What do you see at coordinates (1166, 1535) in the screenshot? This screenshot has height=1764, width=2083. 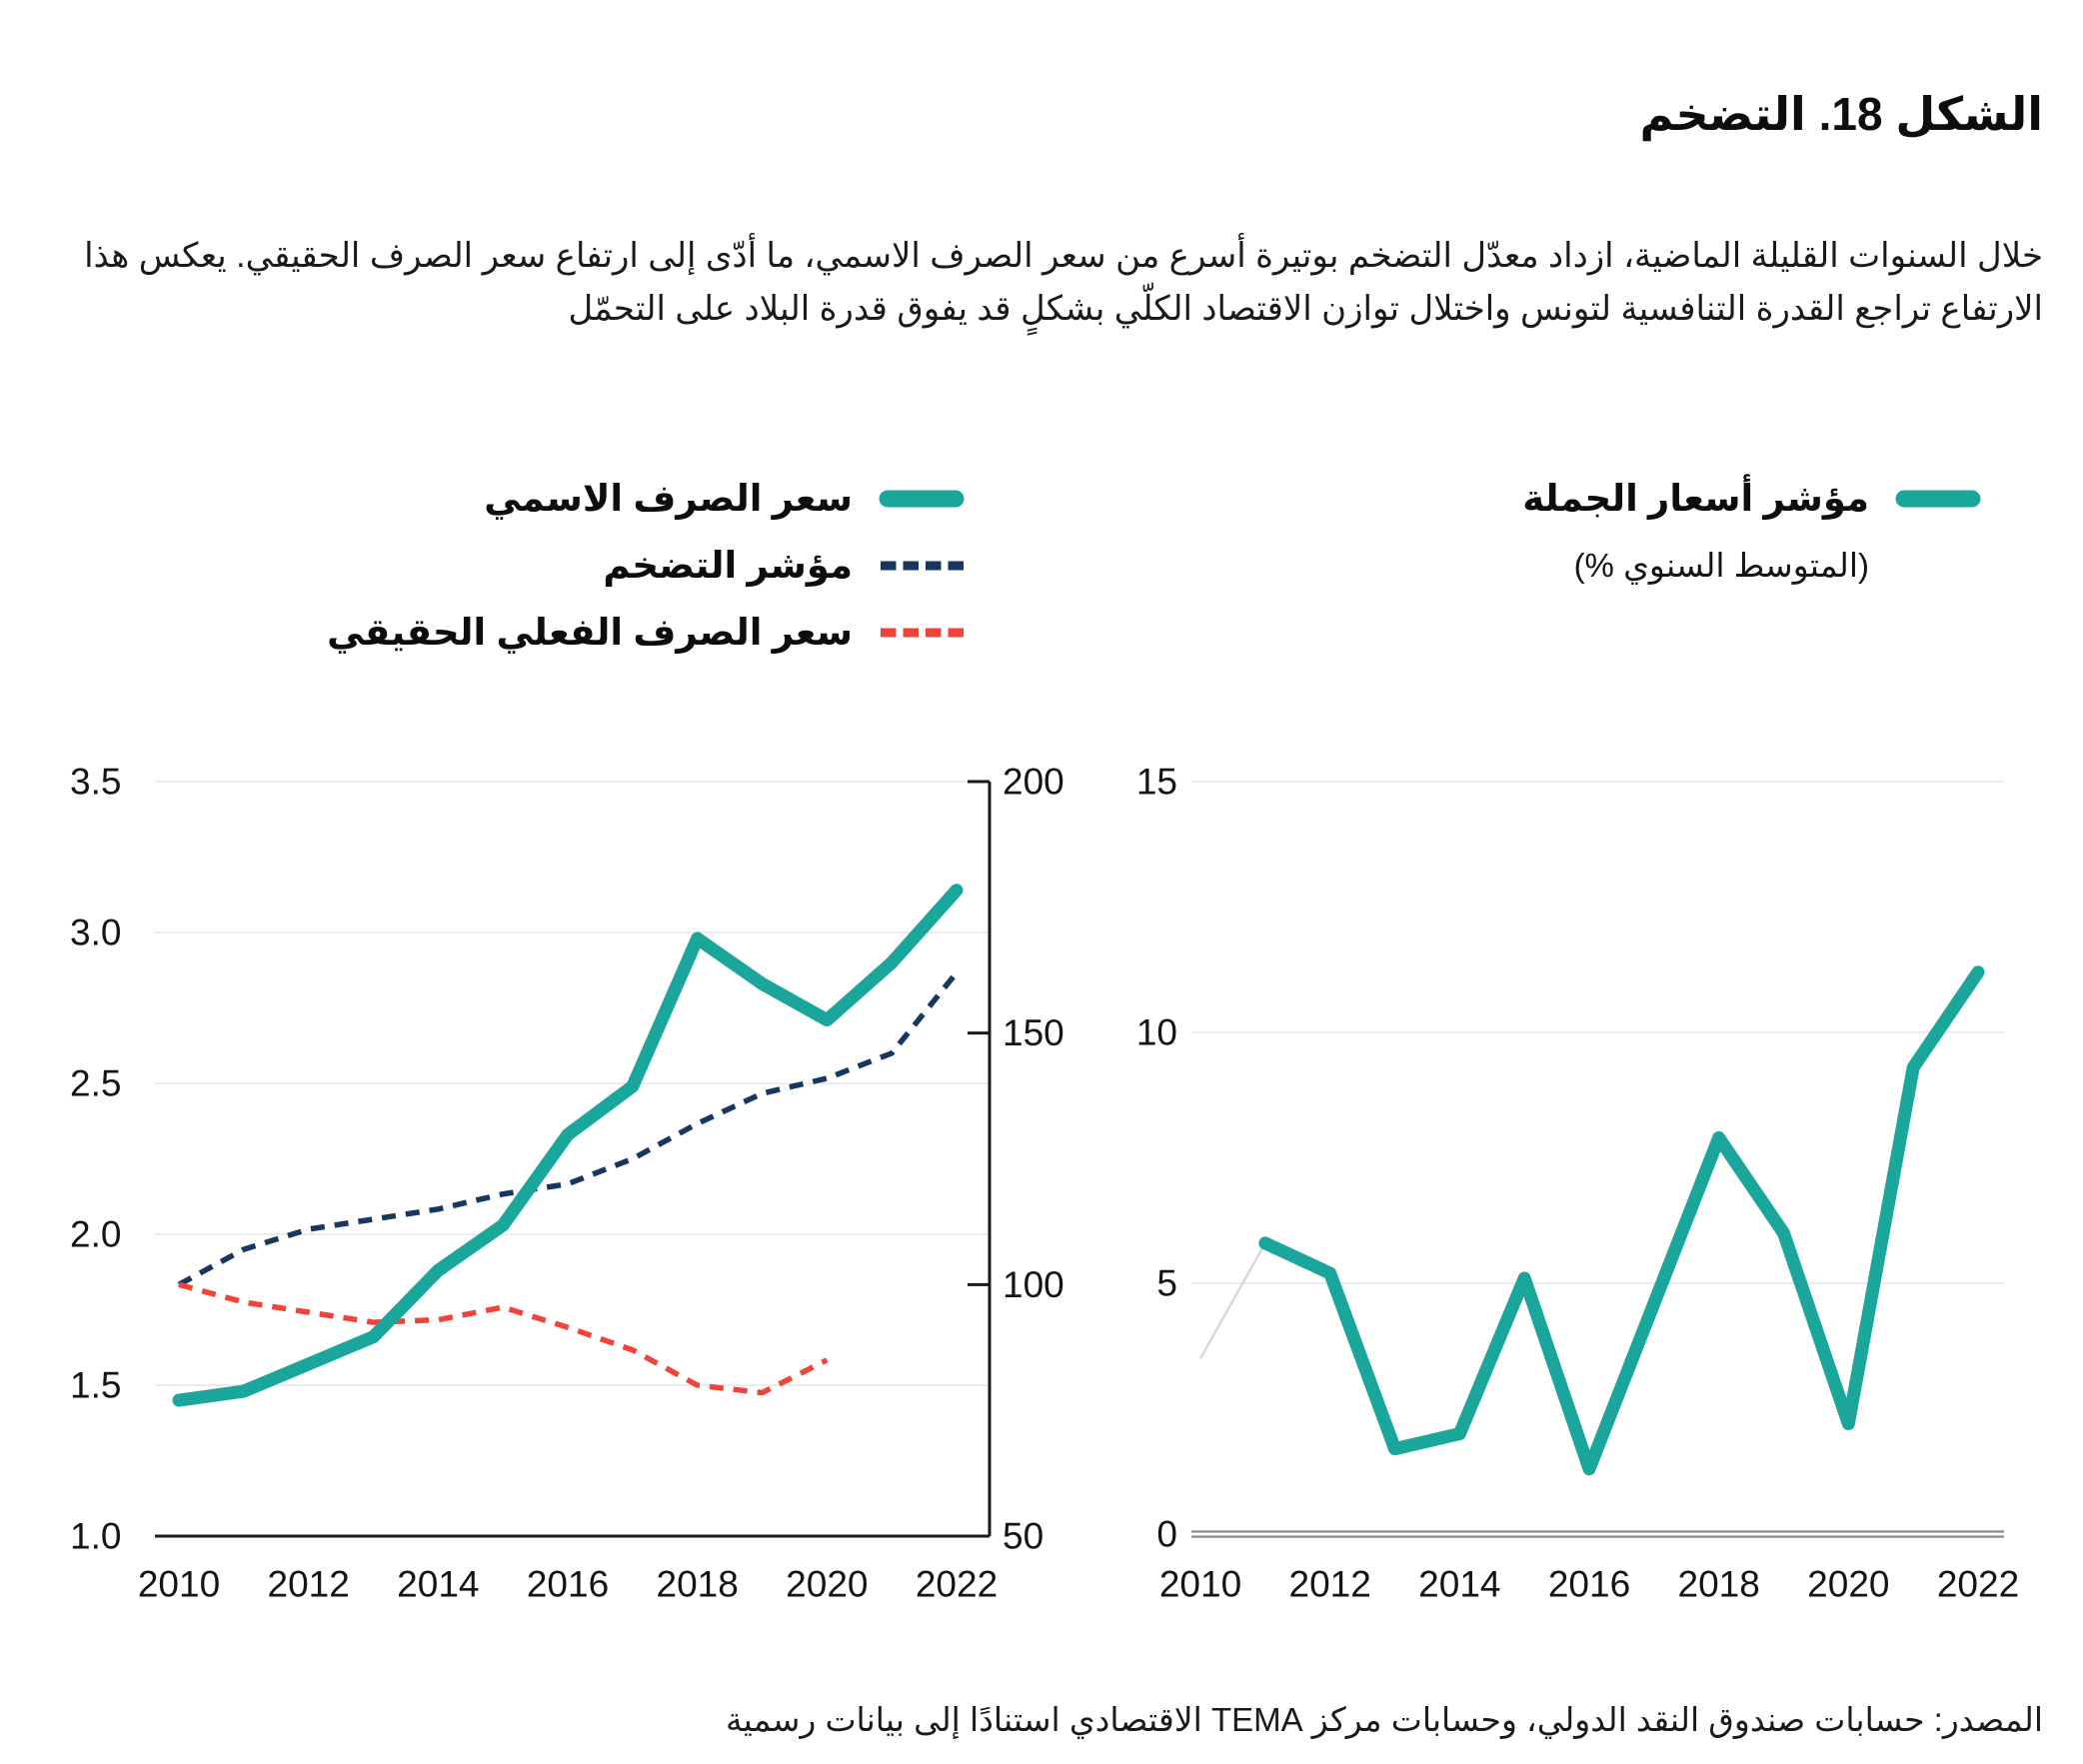 I see `svg-text: 0` at bounding box center [1166, 1535].